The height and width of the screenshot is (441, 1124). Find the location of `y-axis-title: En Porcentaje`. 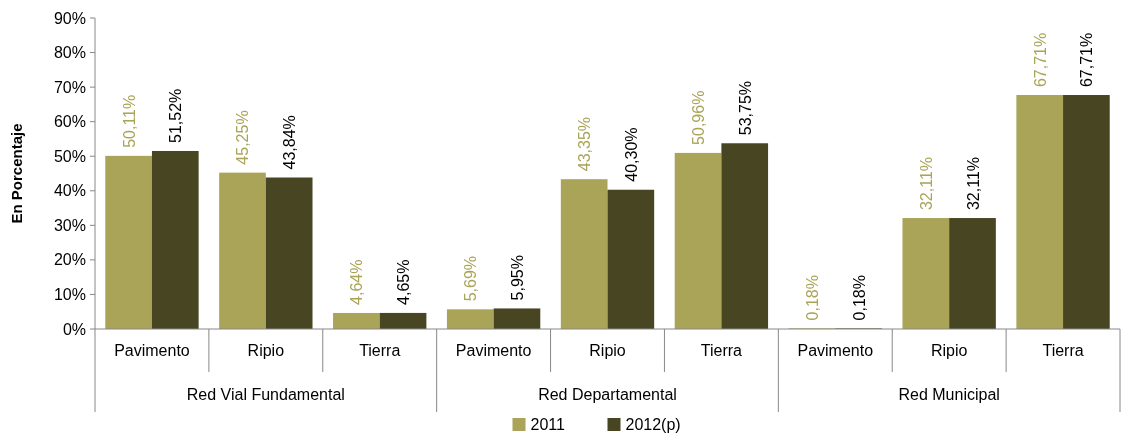

y-axis-title: En Porcentaje is located at coordinates (16, 173).